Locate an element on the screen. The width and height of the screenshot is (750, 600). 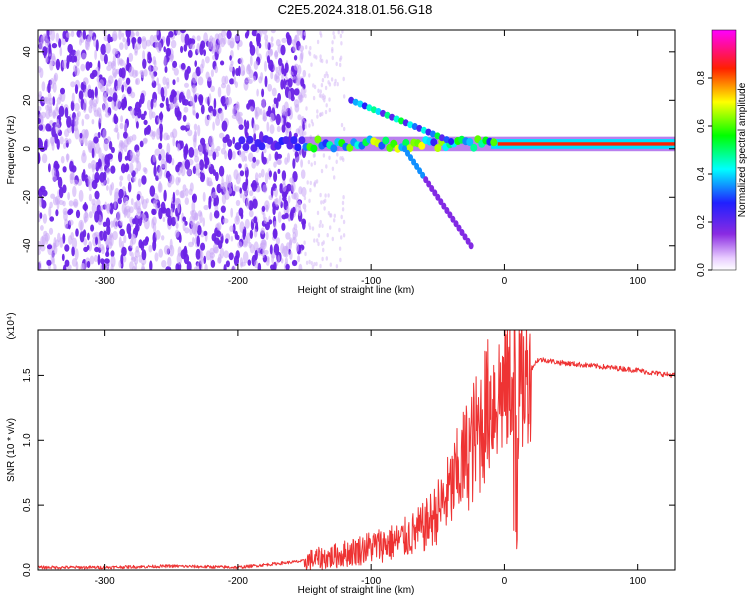
x-tick-label: -100 is located at coordinates (371, 281).